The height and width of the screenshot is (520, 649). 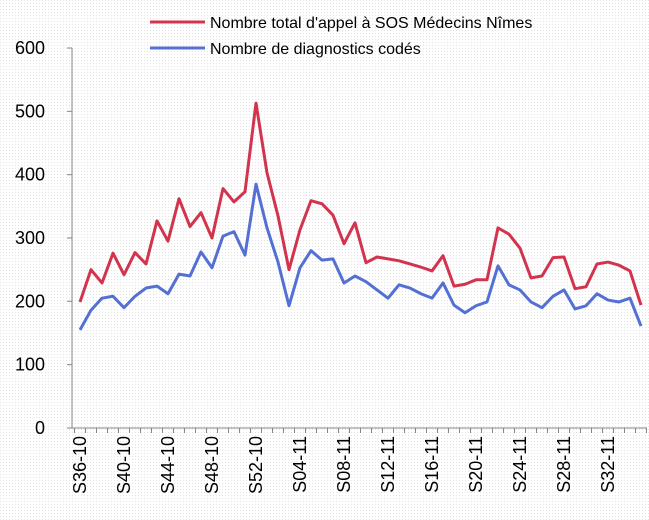 I want to click on legend-label: Nombre de diagnostics codés, so click(x=315, y=49).